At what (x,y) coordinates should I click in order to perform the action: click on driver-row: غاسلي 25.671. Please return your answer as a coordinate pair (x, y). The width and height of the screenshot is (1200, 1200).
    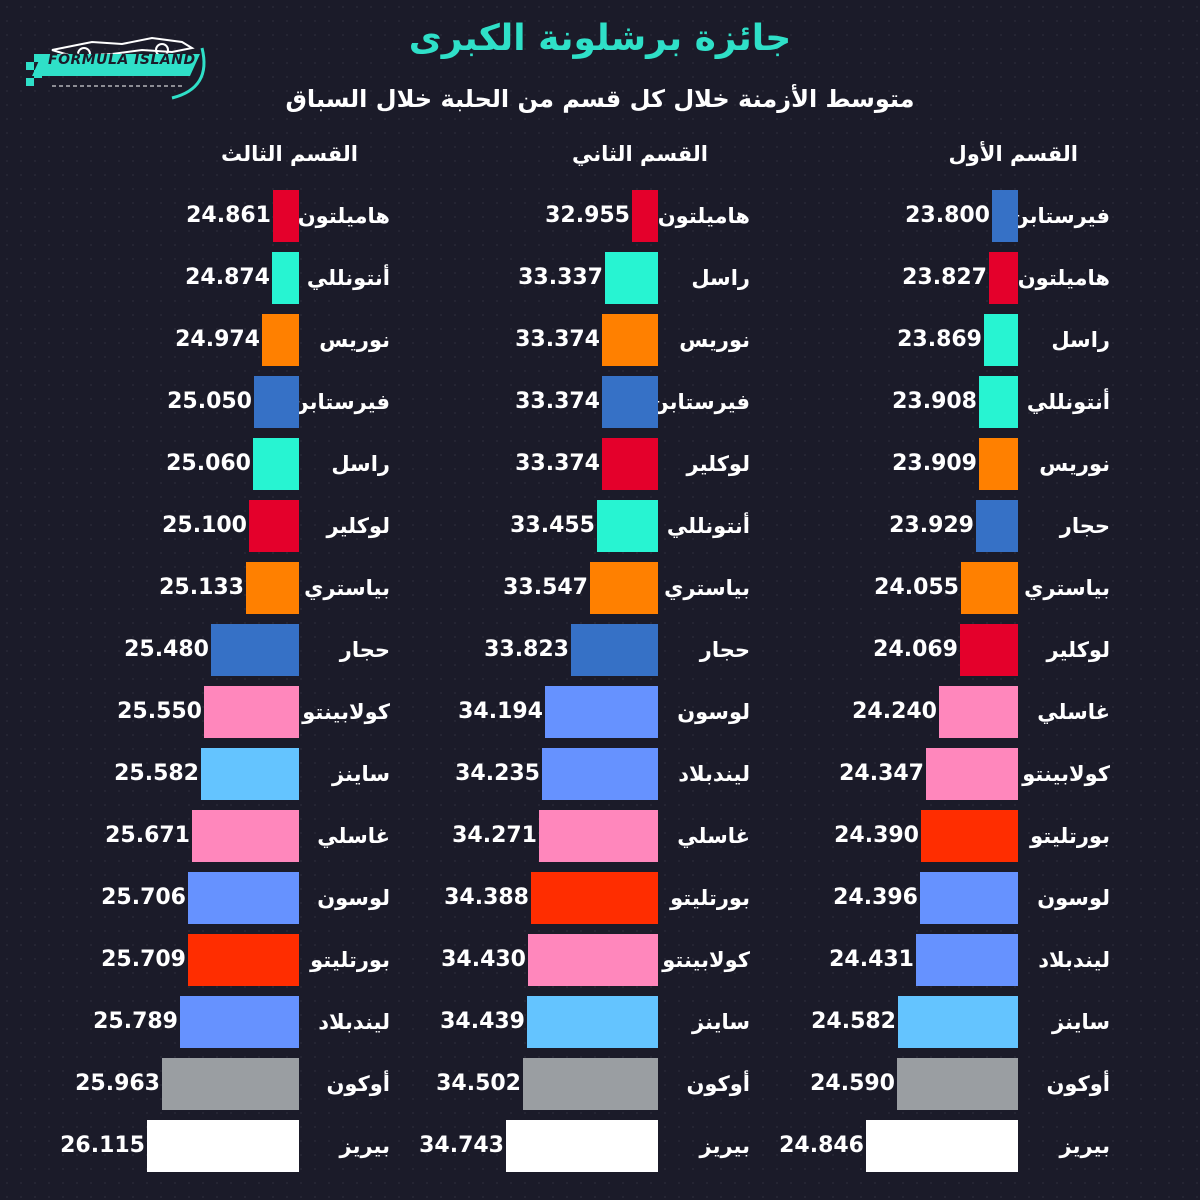
    Looking at the image, I should click on (600, 836).